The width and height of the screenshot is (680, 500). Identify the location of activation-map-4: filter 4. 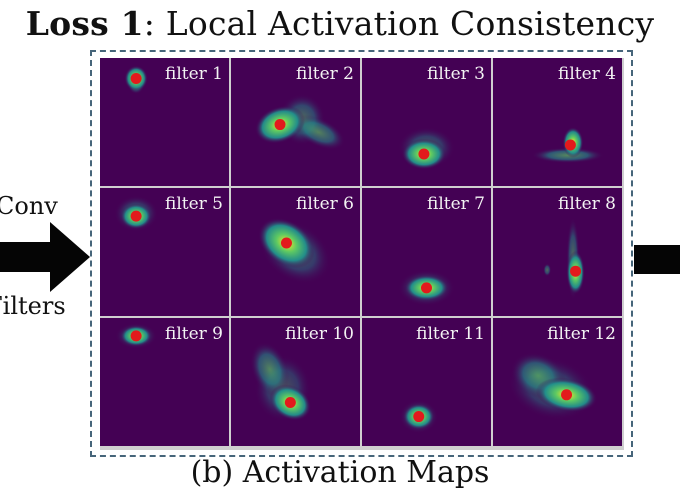
(557, 122).